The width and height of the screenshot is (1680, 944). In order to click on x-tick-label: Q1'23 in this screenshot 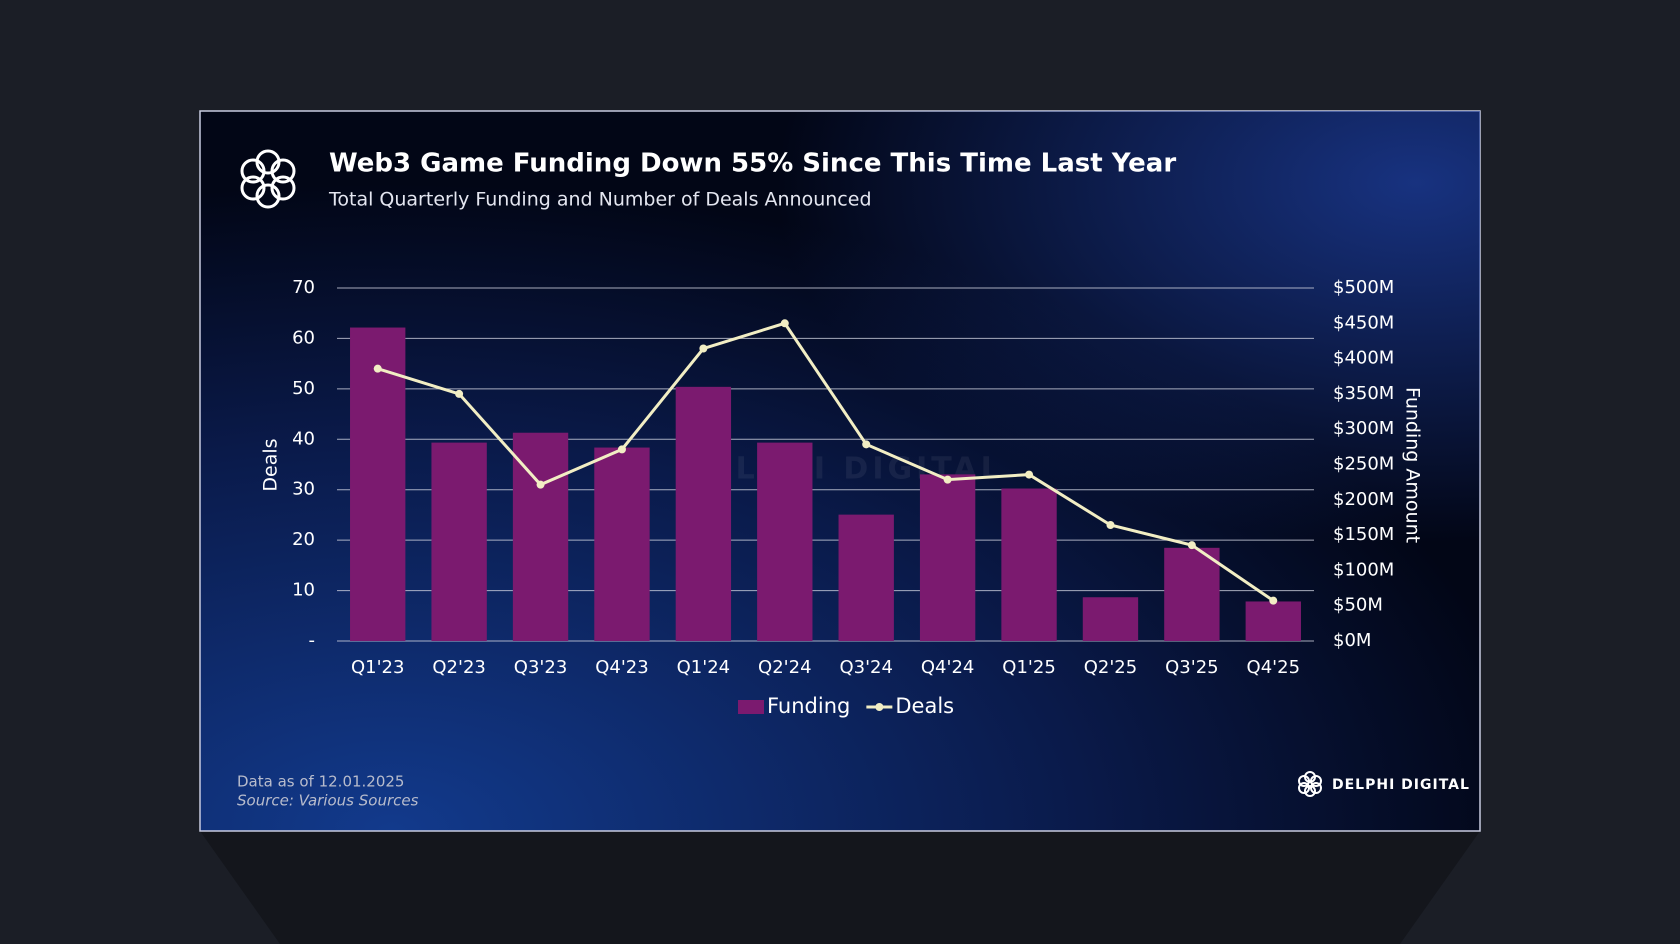, I will do `click(377, 667)`.